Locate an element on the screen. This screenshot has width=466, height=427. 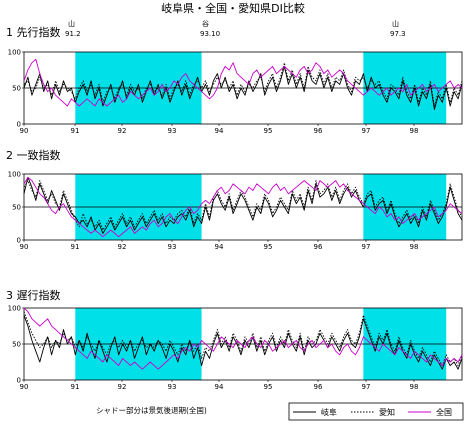
legend-box is located at coordinates (376, 411).